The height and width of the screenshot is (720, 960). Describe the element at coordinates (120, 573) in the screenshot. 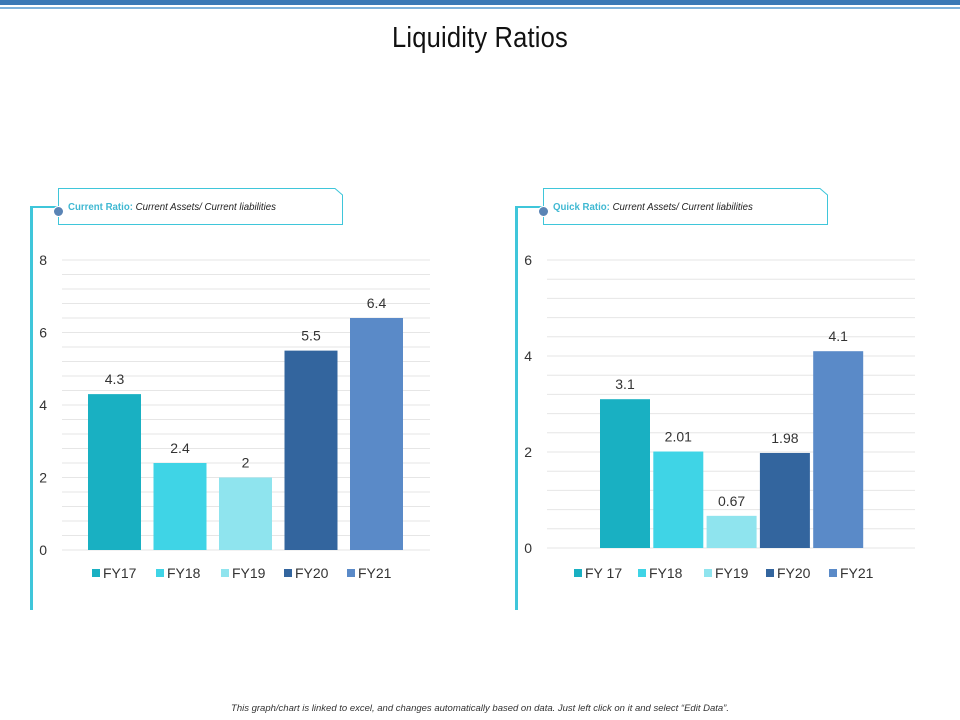

I see `legend-label: FY17` at that location.